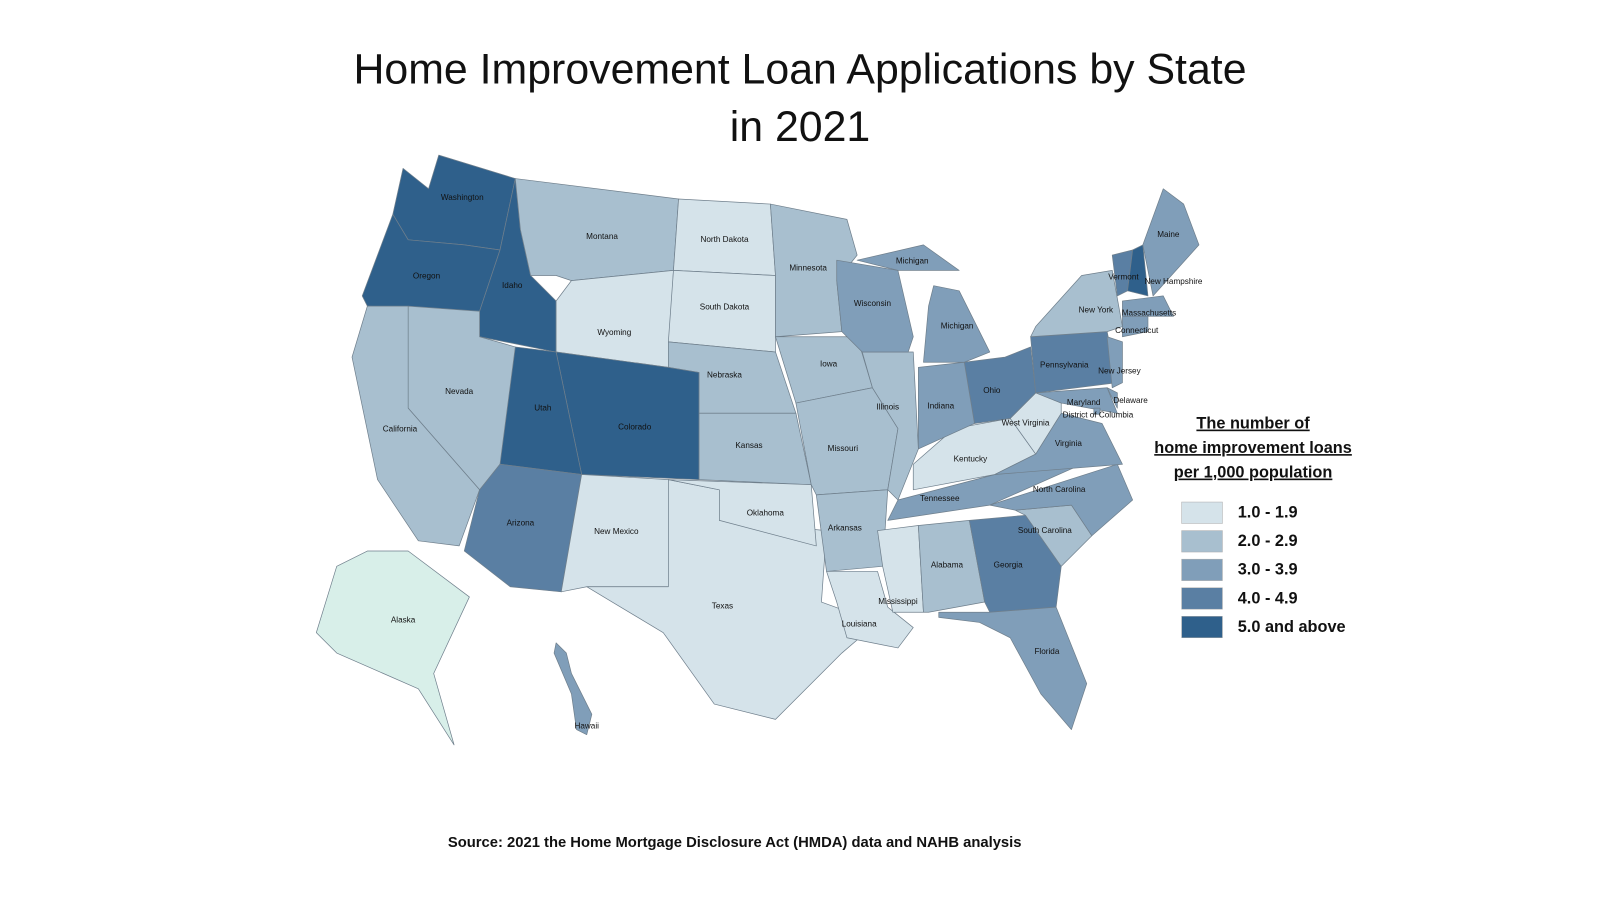  What do you see at coordinates (1084, 402) in the screenshot?
I see `state-label: Maryland` at bounding box center [1084, 402].